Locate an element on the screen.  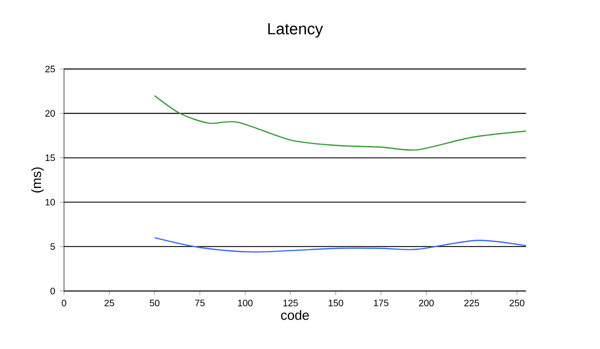
y-tick-label: 5 is located at coordinates (52, 246).